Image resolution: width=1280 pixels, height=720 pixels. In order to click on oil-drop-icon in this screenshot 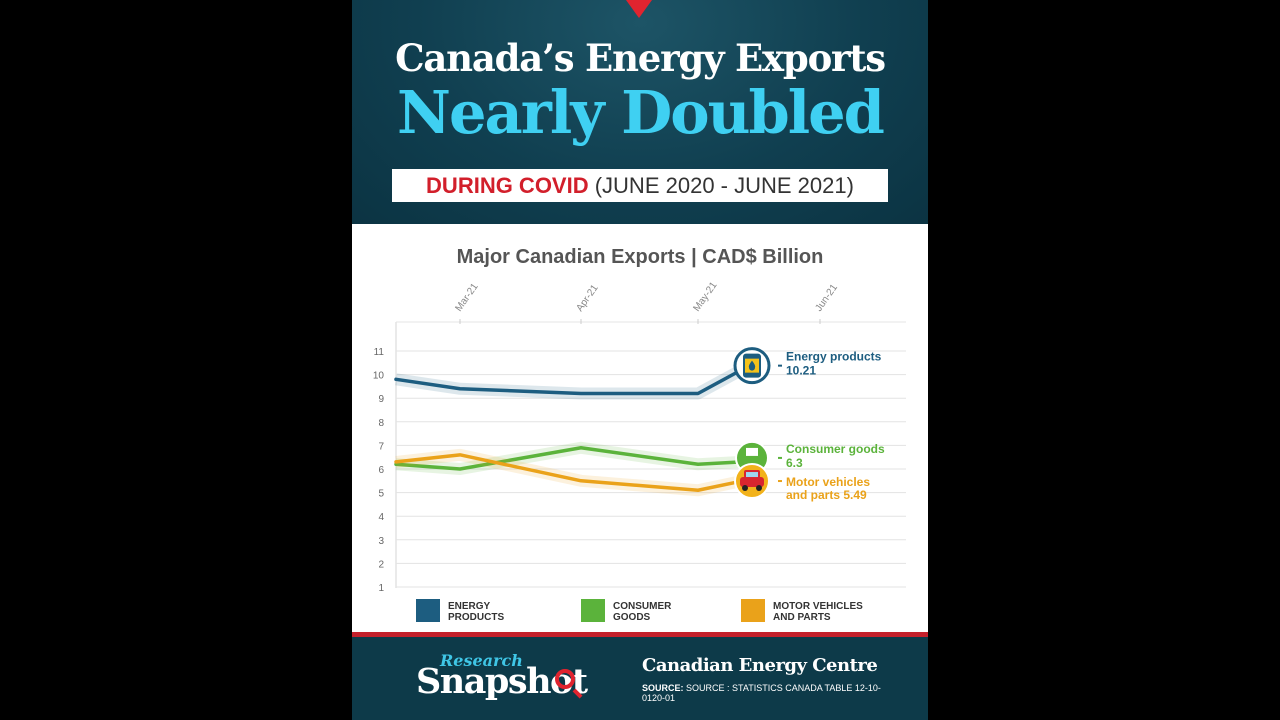, I will do `click(752, 365)`.